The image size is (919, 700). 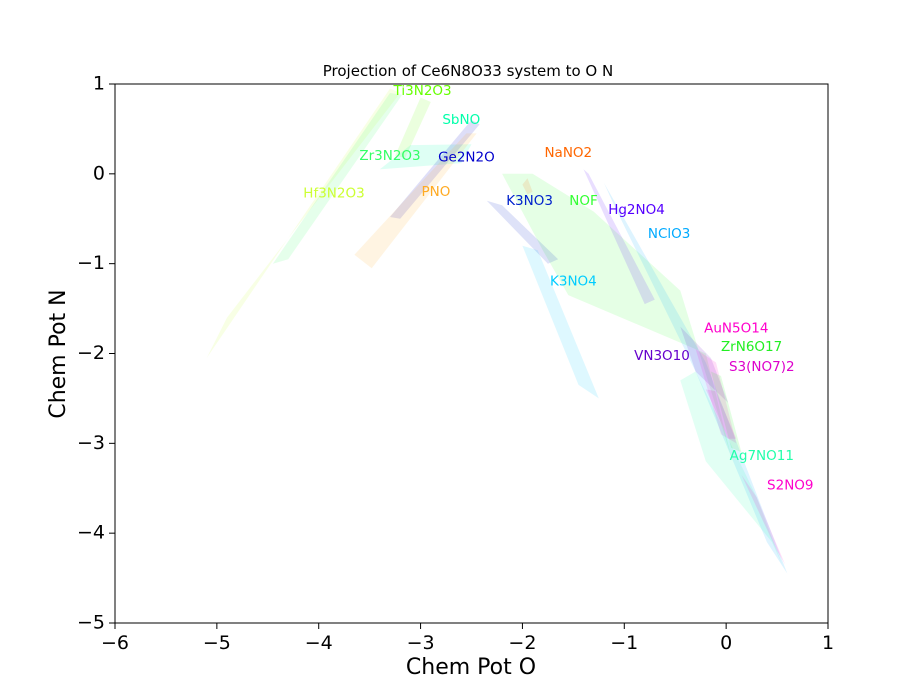 I want to click on x-tick-label: −1, so click(x=624, y=643).